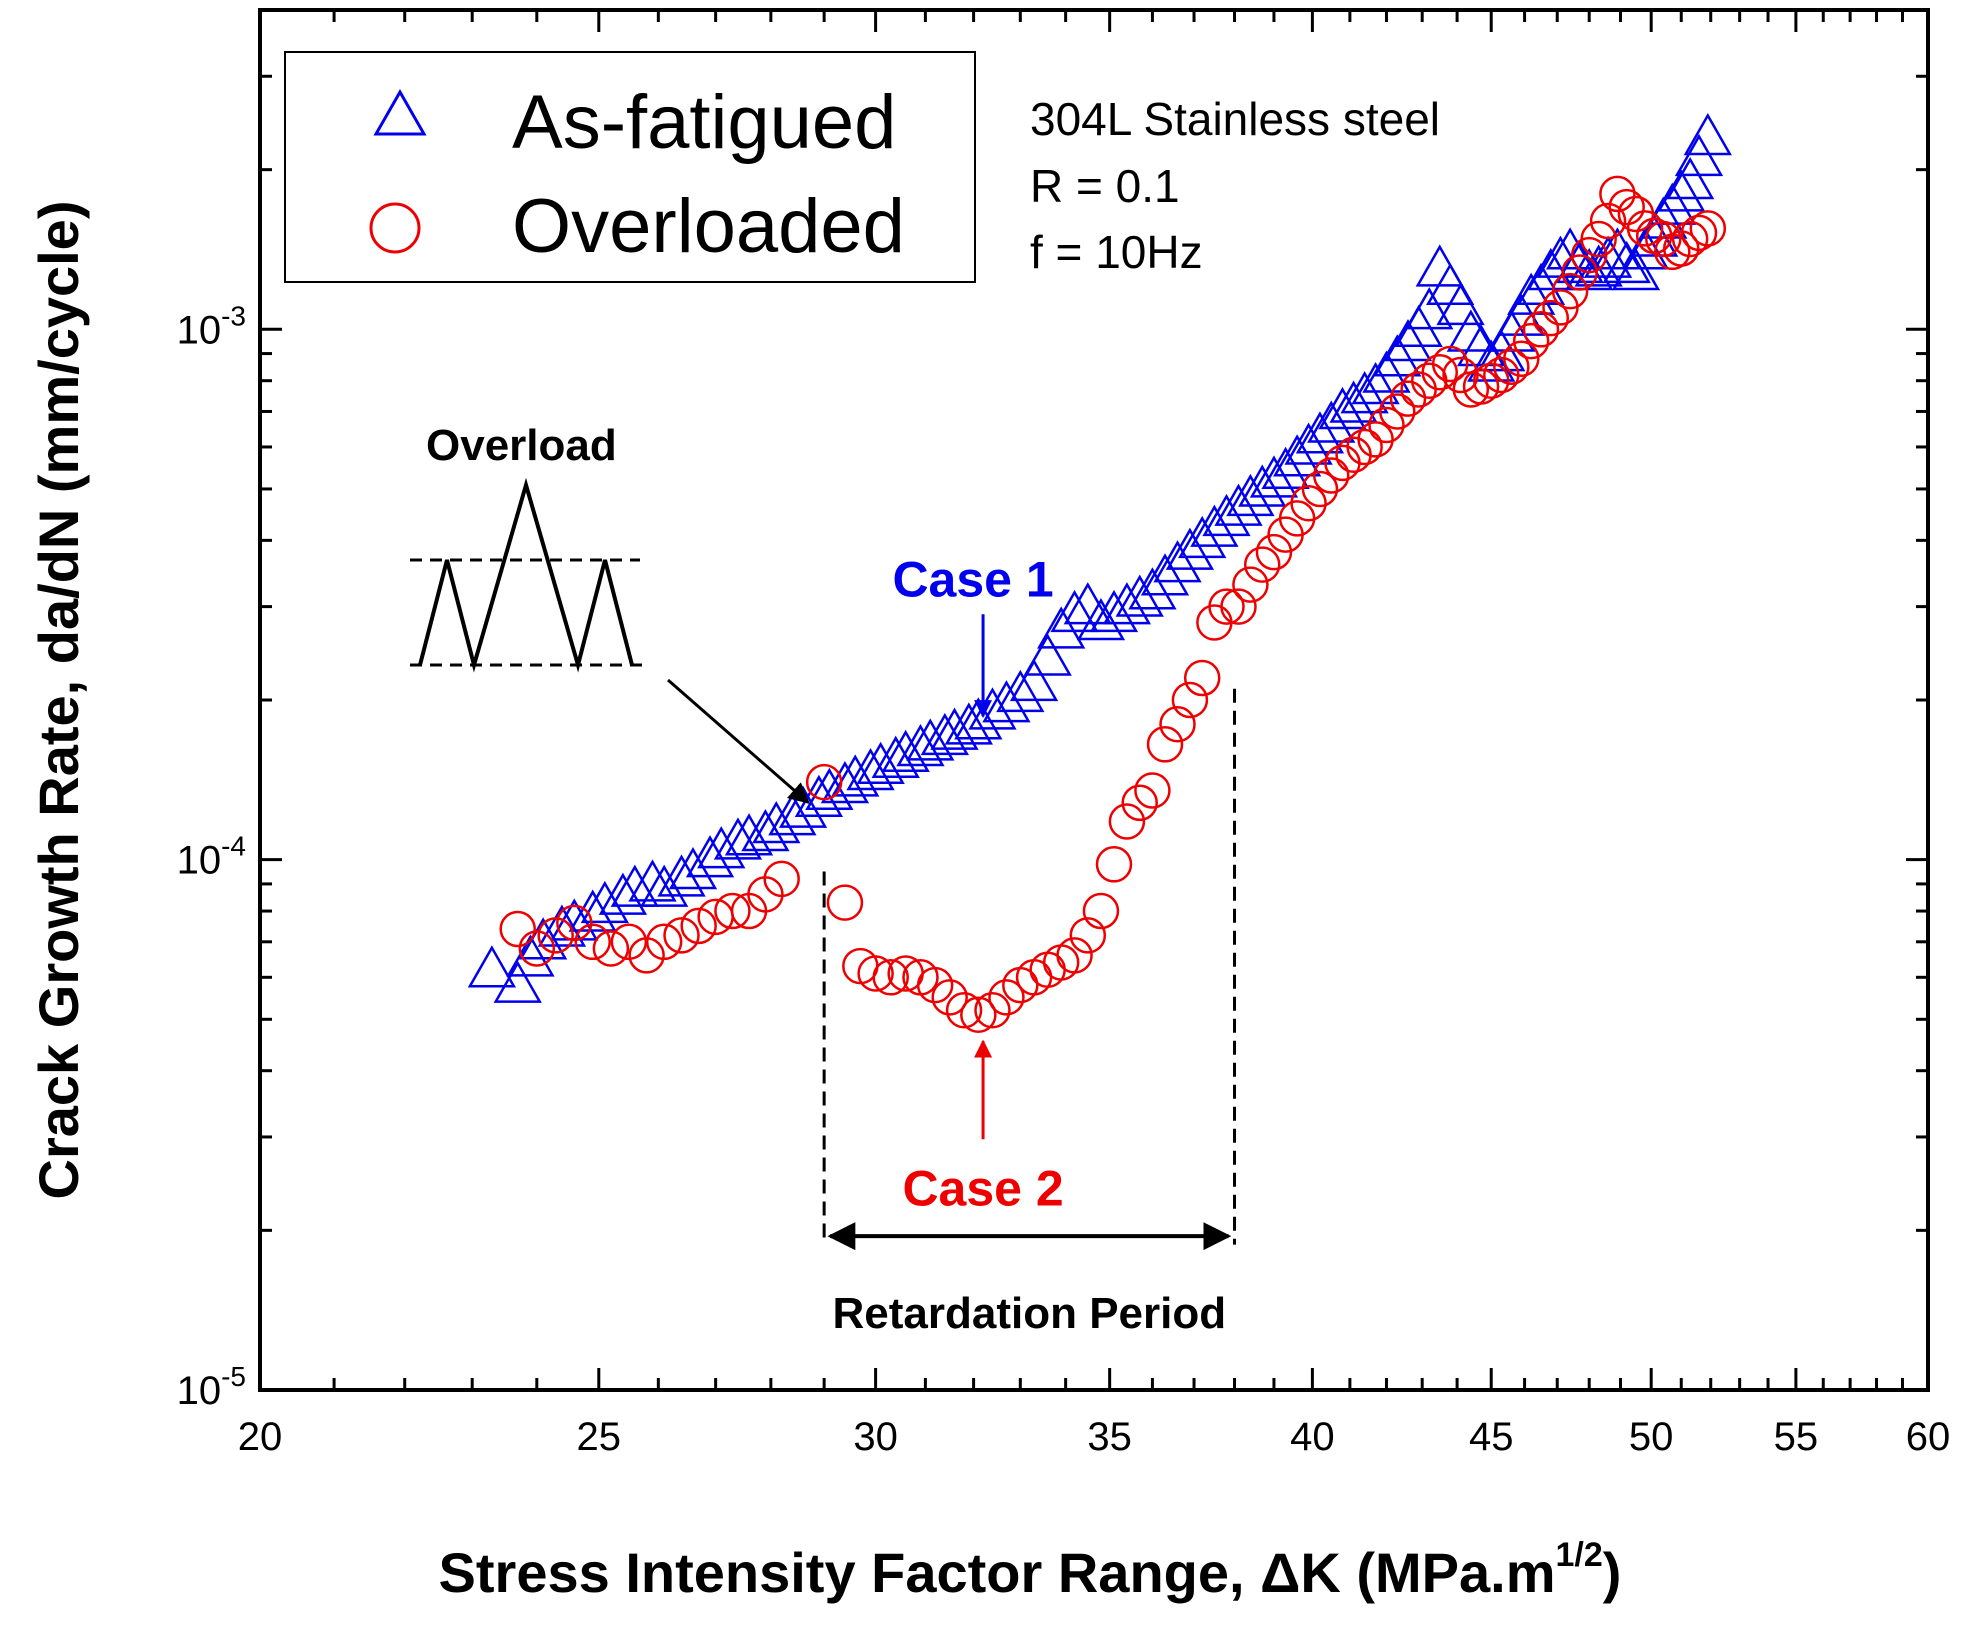 This screenshot has width=1976, height=1628. What do you see at coordinates (599, 1437) in the screenshot?
I see `x-tick-label: 25` at bounding box center [599, 1437].